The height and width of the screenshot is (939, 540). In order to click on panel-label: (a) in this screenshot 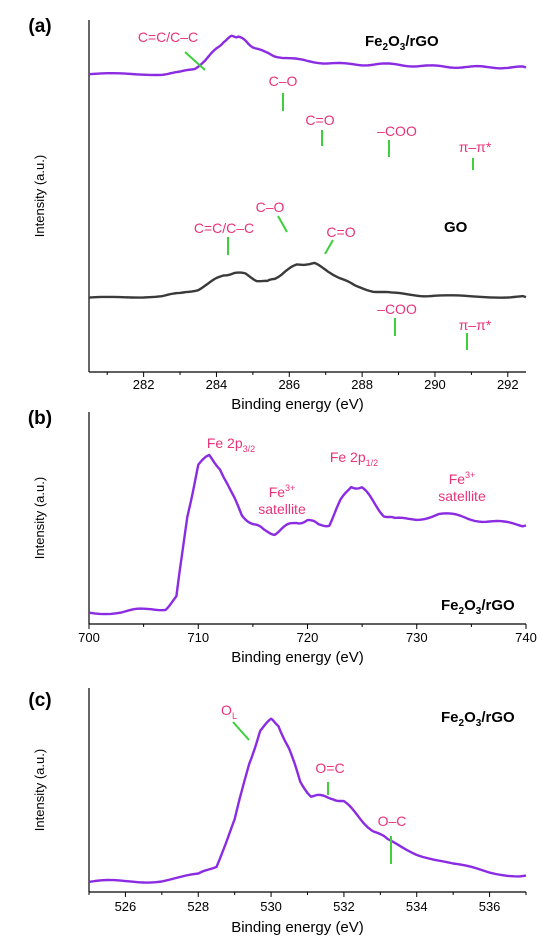, I will do `click(39, 26)`.